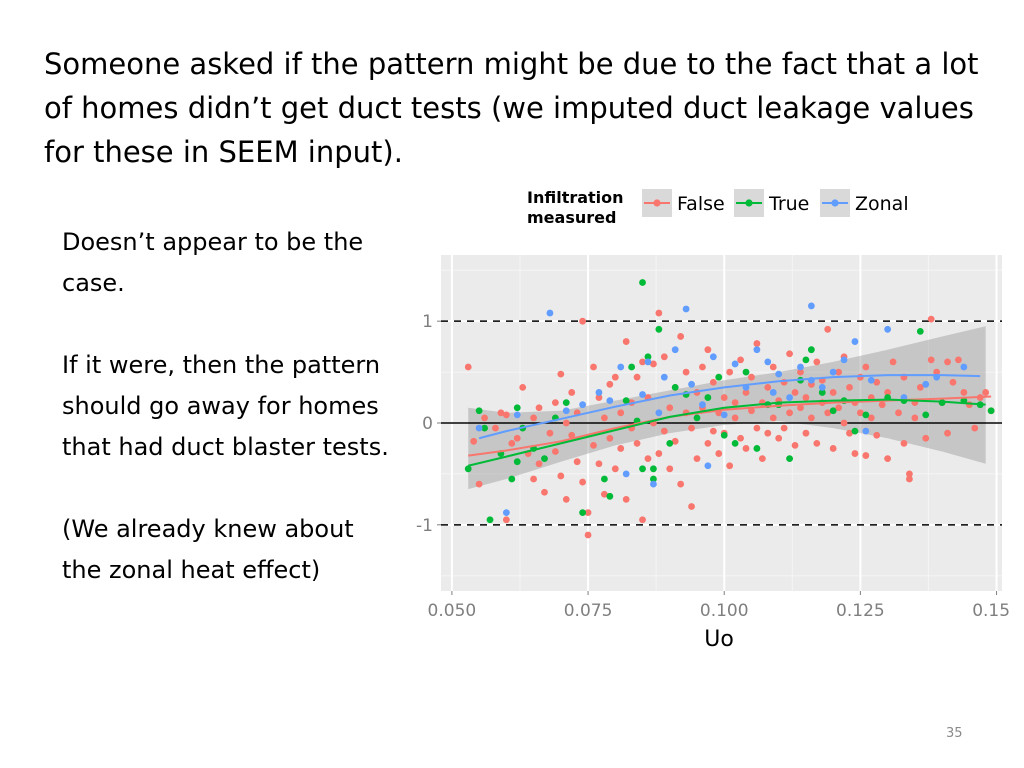 The height and width of the screenshot is (768, 1024). What do you see at coordinates (427, 322) in the screenshot?
I see `y-tick-label: 1` at bounding box center [427, 322].